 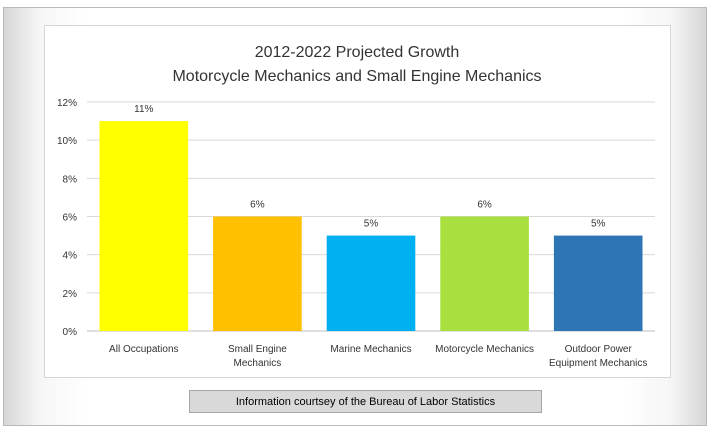 I want to click on y-tick-label: 2%, so click(x=70, y=294).